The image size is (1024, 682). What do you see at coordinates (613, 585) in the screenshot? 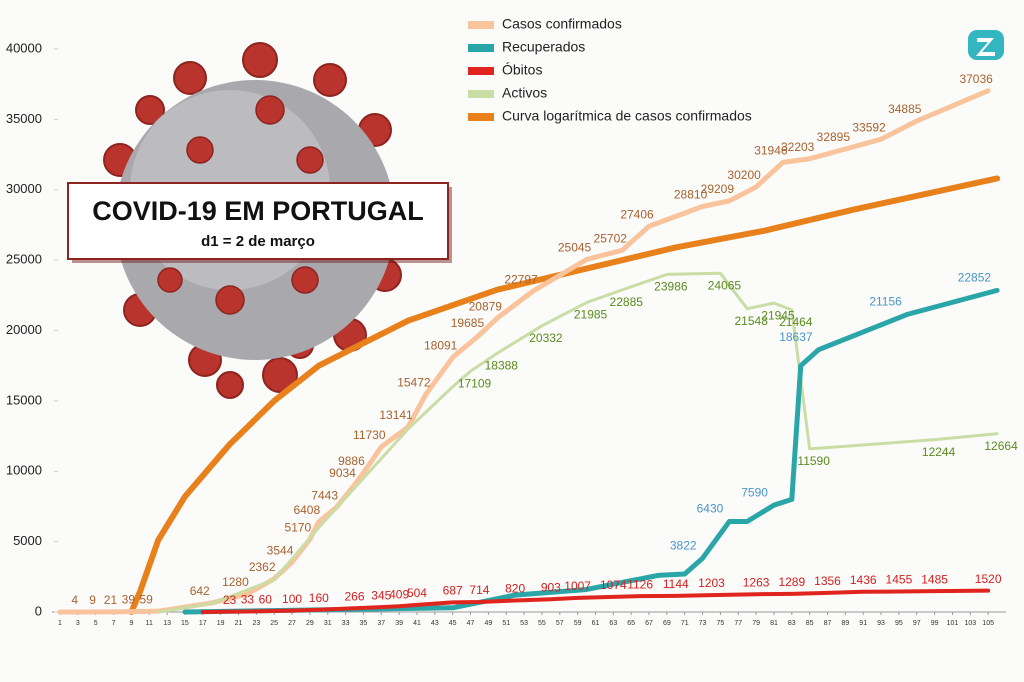
I see `data-label: 1074` at bounding box center [613, 585].